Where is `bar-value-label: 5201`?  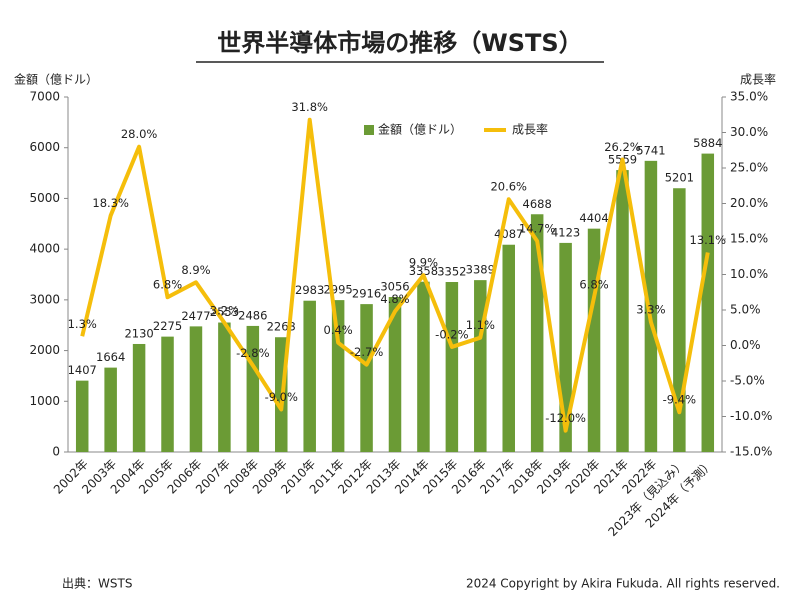 bar-value-label: 5201 is located at coordinates (679, 178).